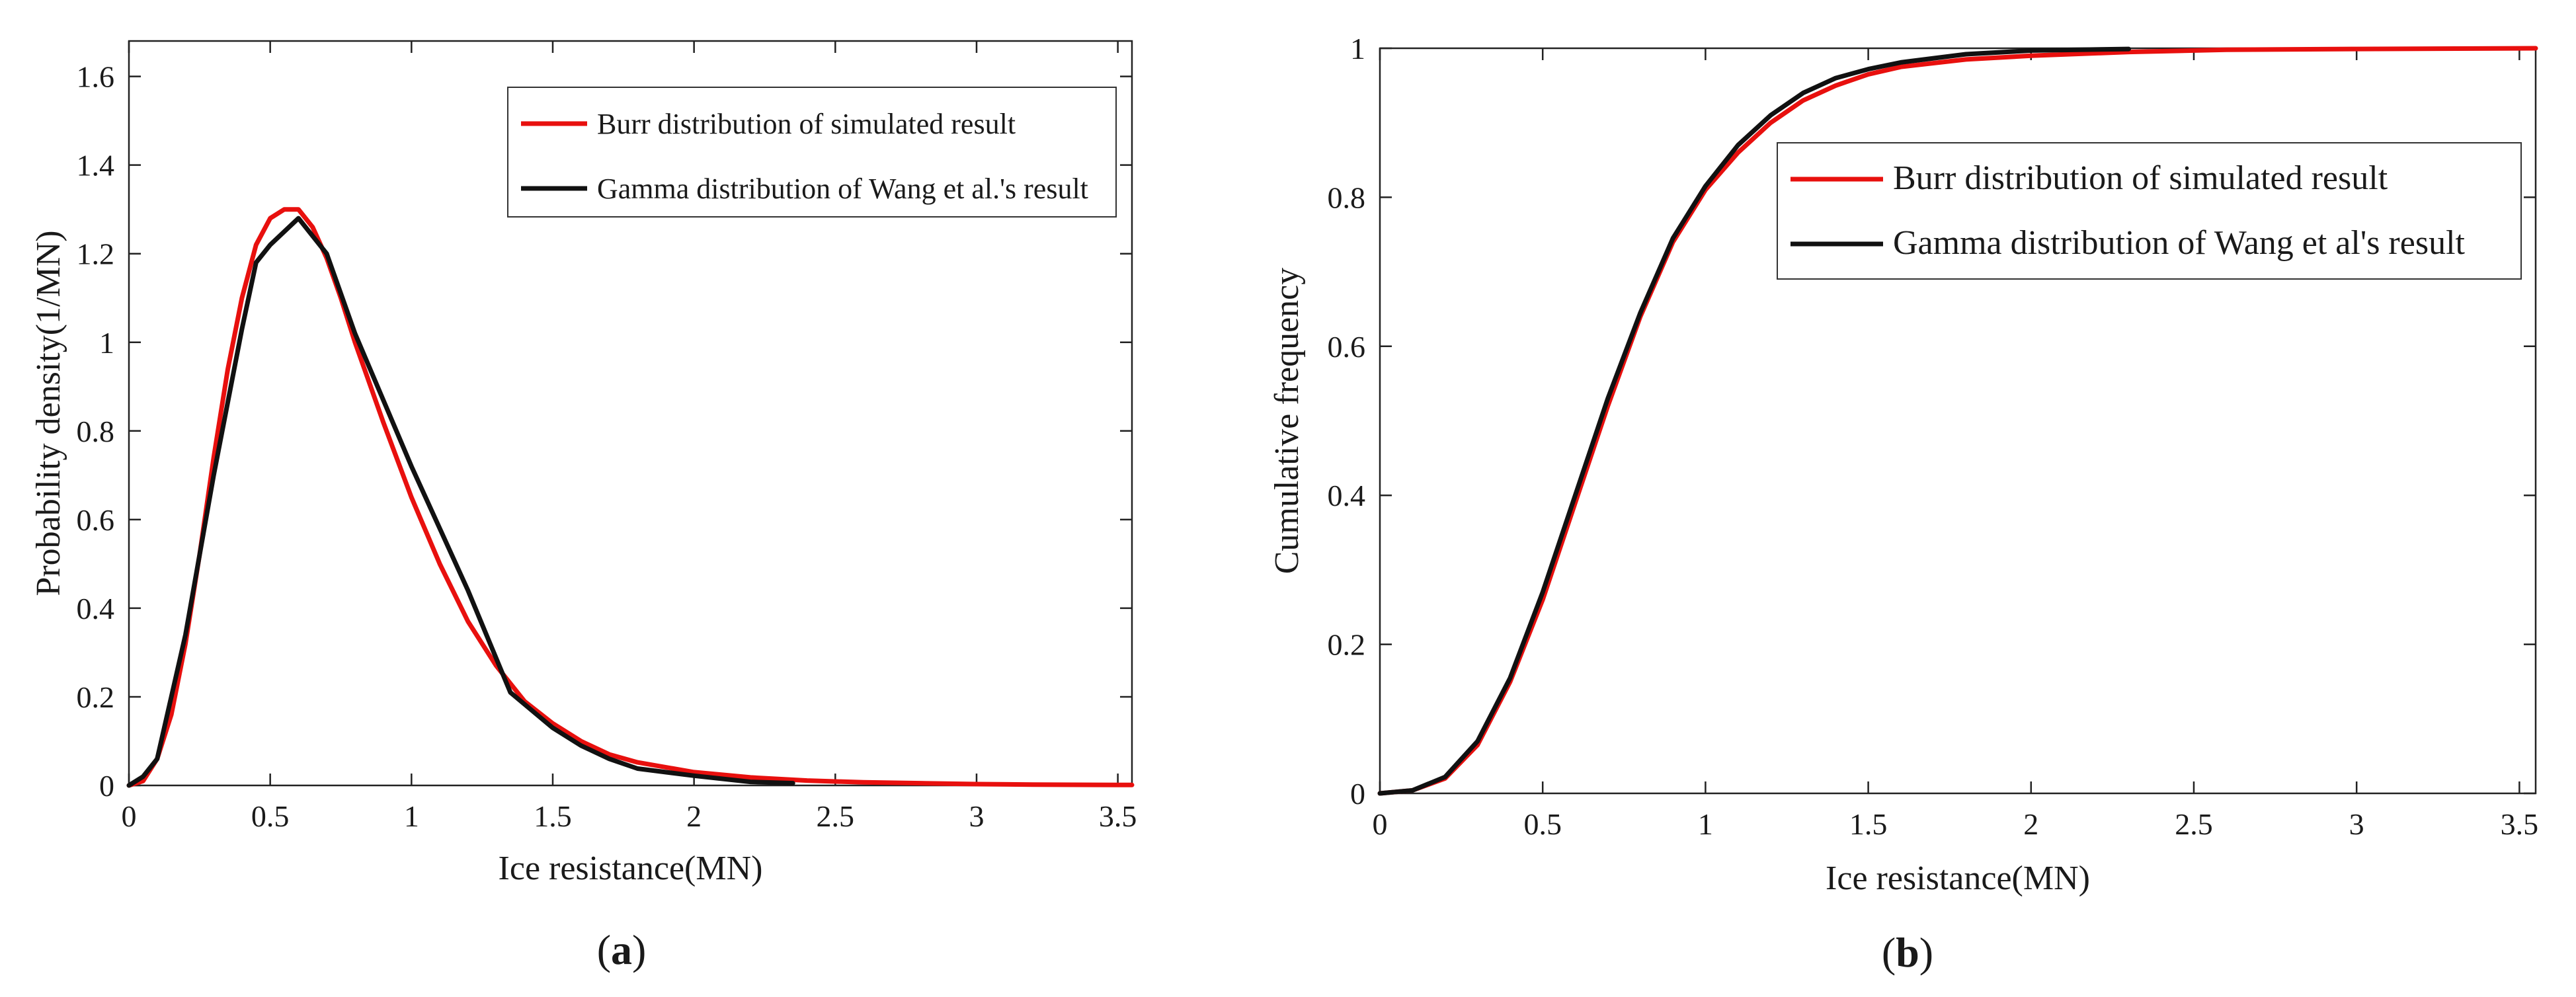  What do you see at coordinates (96, 77) in the screenshot?
I see `y-tick-label: 1.6` at bounding box center [96, 77].